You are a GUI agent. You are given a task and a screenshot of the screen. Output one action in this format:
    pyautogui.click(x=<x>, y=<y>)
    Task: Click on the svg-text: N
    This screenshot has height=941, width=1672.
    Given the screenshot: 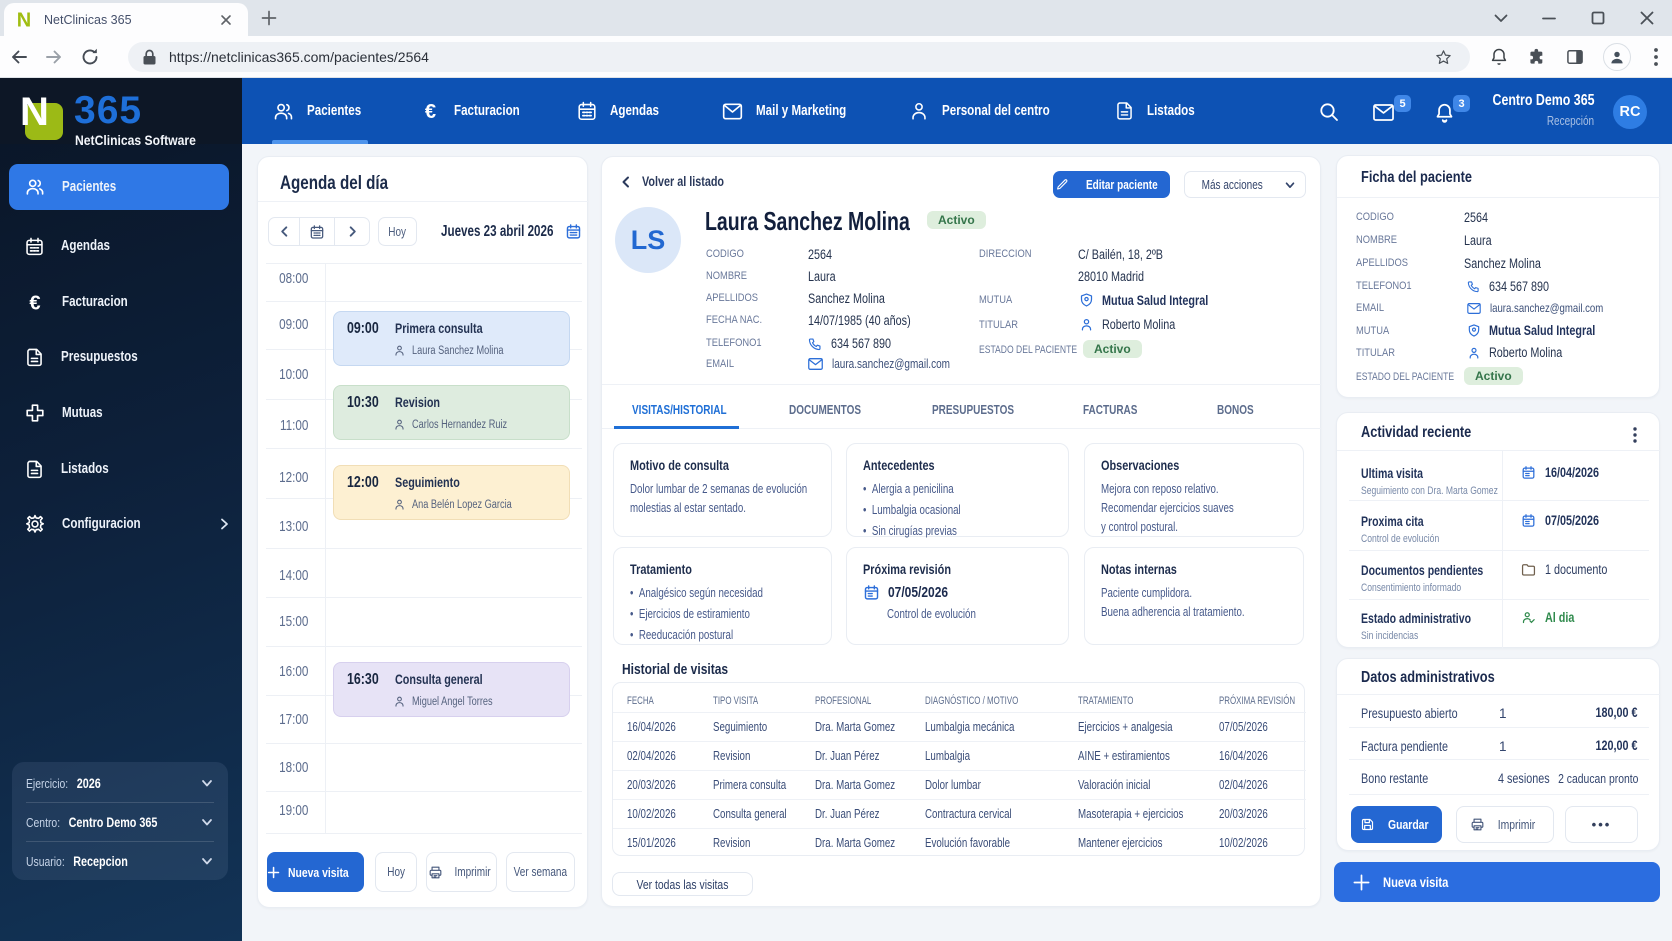 What is the action you would take?
    pyautogui.click(x=24, y=20)
    